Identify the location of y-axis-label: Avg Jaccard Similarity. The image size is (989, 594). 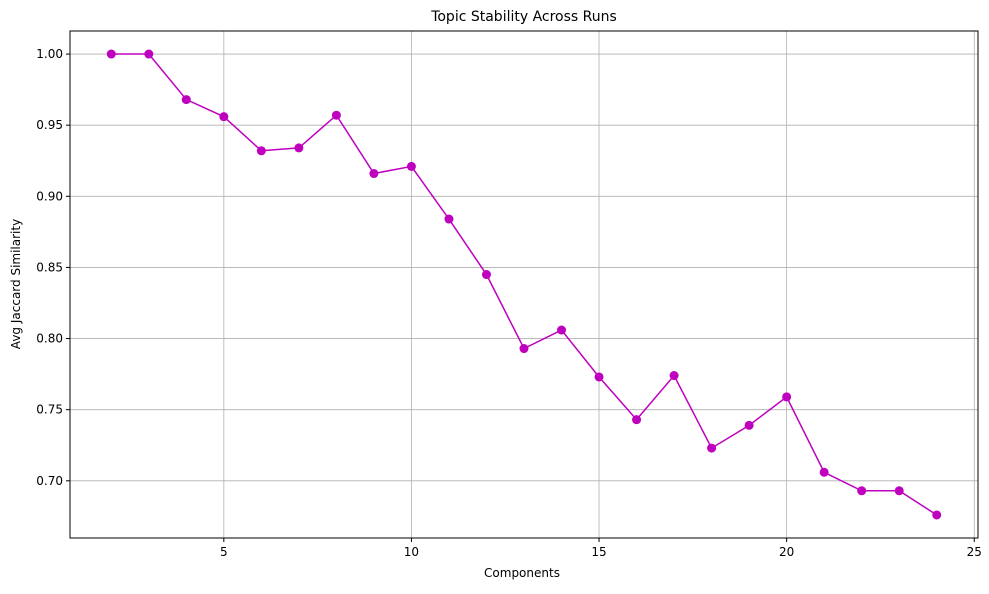
(16, 284).